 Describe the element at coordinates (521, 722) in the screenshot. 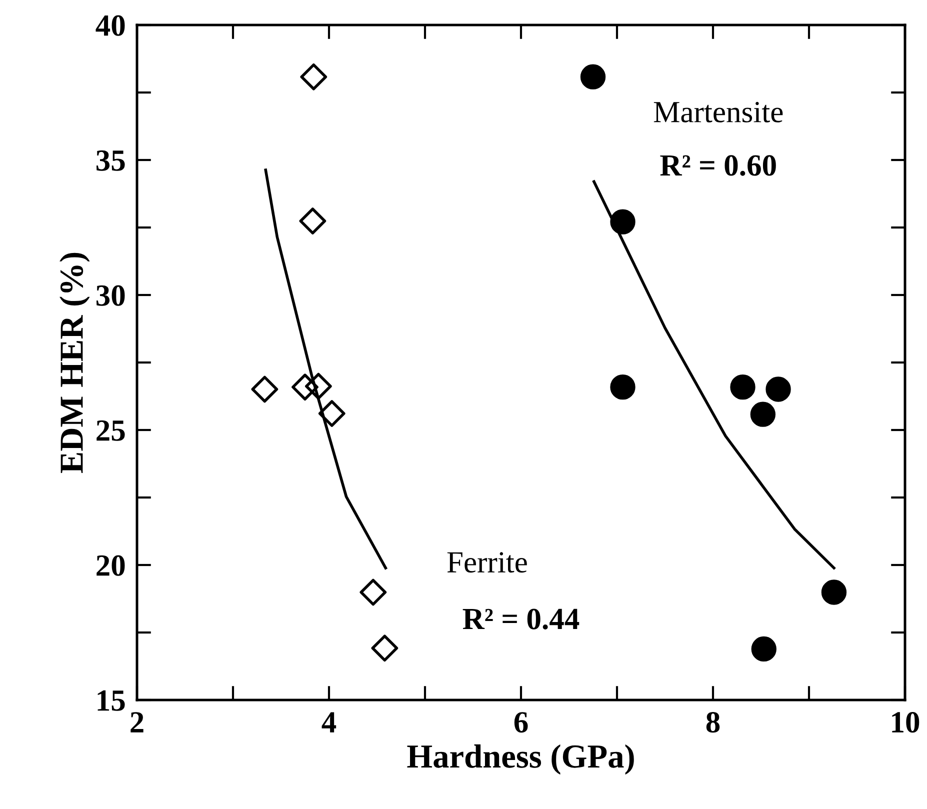

I see `x-tick-label: 6` at that location.